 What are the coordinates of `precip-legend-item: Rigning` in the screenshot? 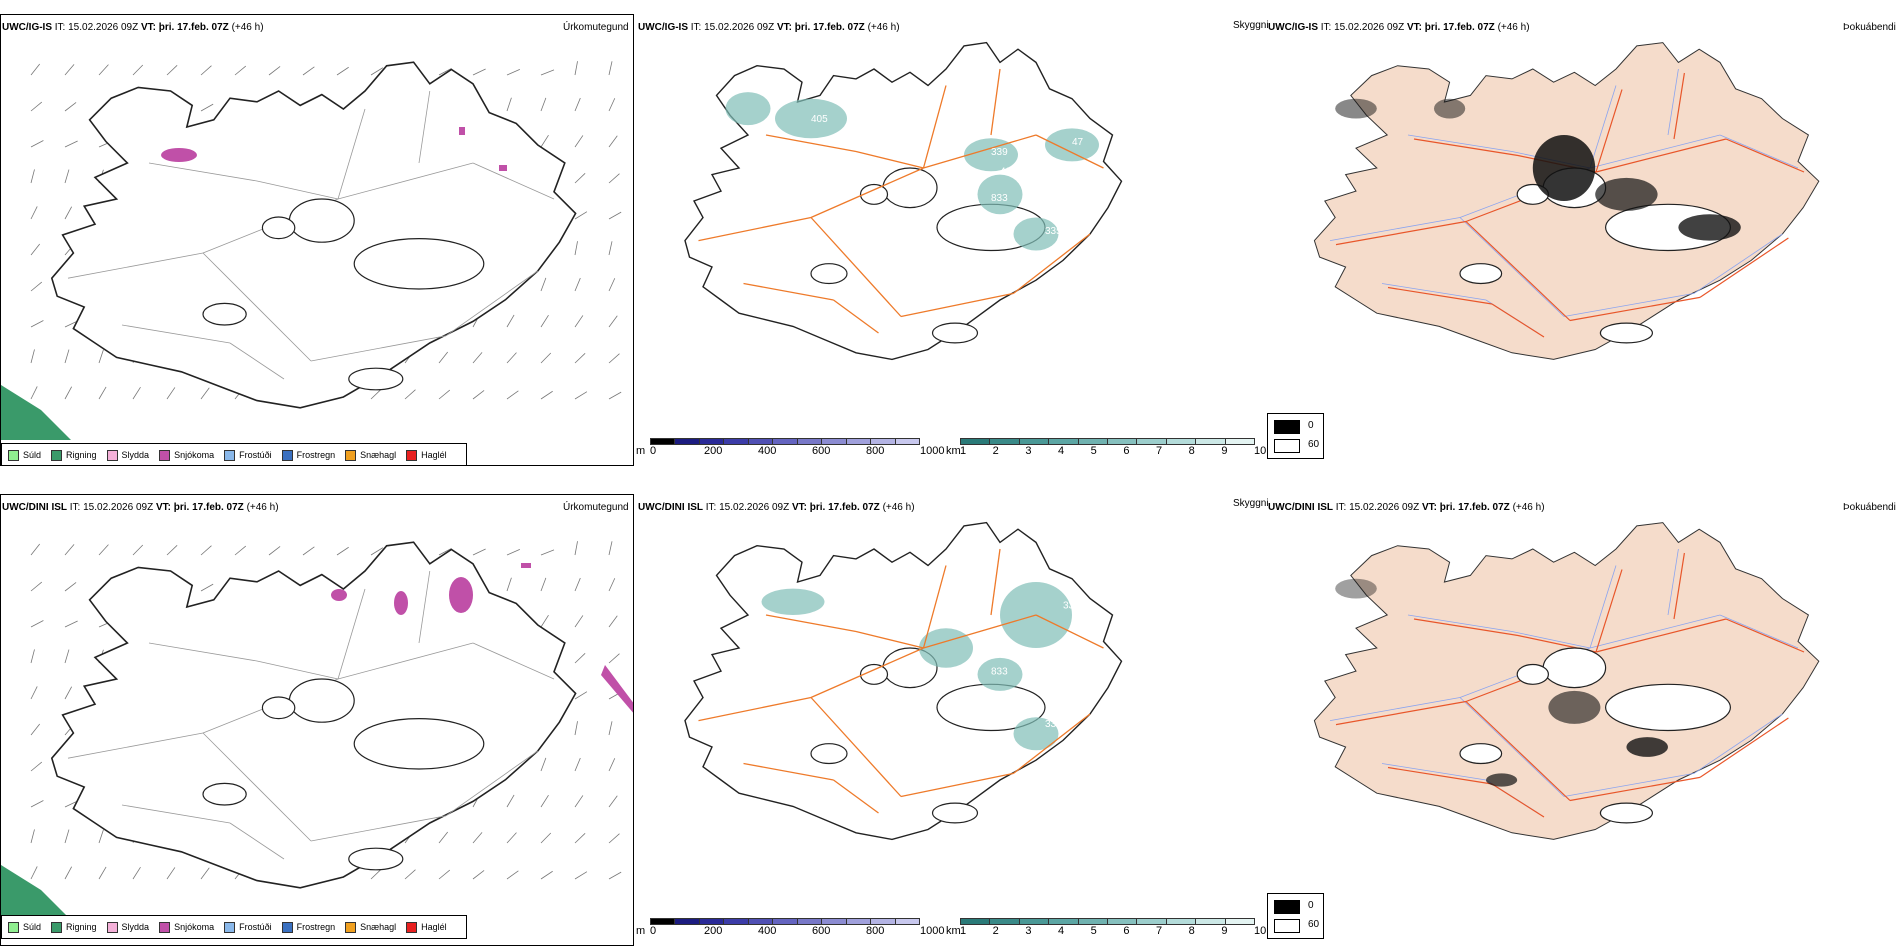 It's located at (74, 927).